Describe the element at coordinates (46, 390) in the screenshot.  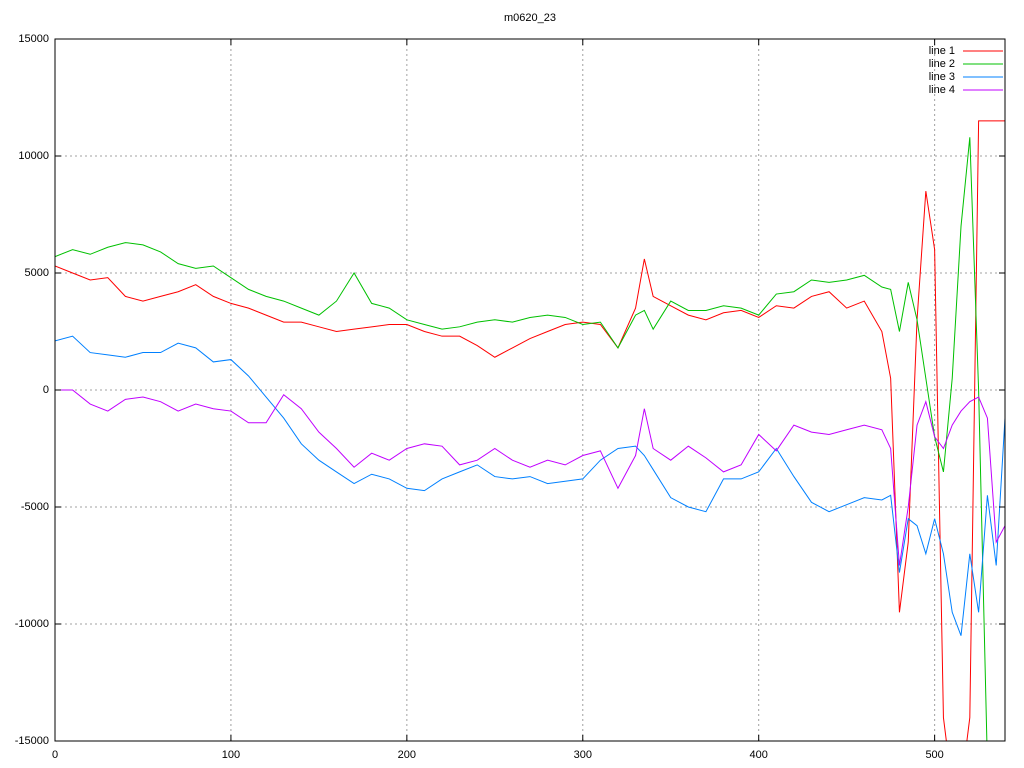
I see `y-tick-label: 0` at that location.